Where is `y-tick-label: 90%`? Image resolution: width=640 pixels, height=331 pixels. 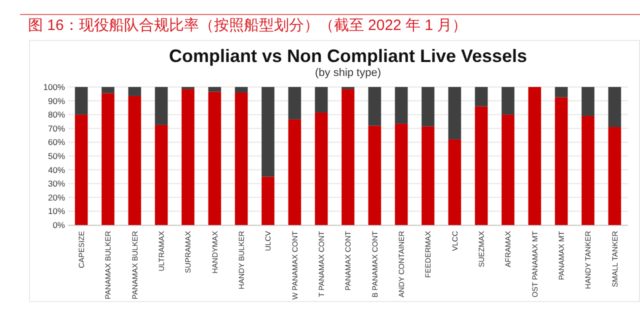 y-tick-label: 90% is located at coordinates (57, 101).